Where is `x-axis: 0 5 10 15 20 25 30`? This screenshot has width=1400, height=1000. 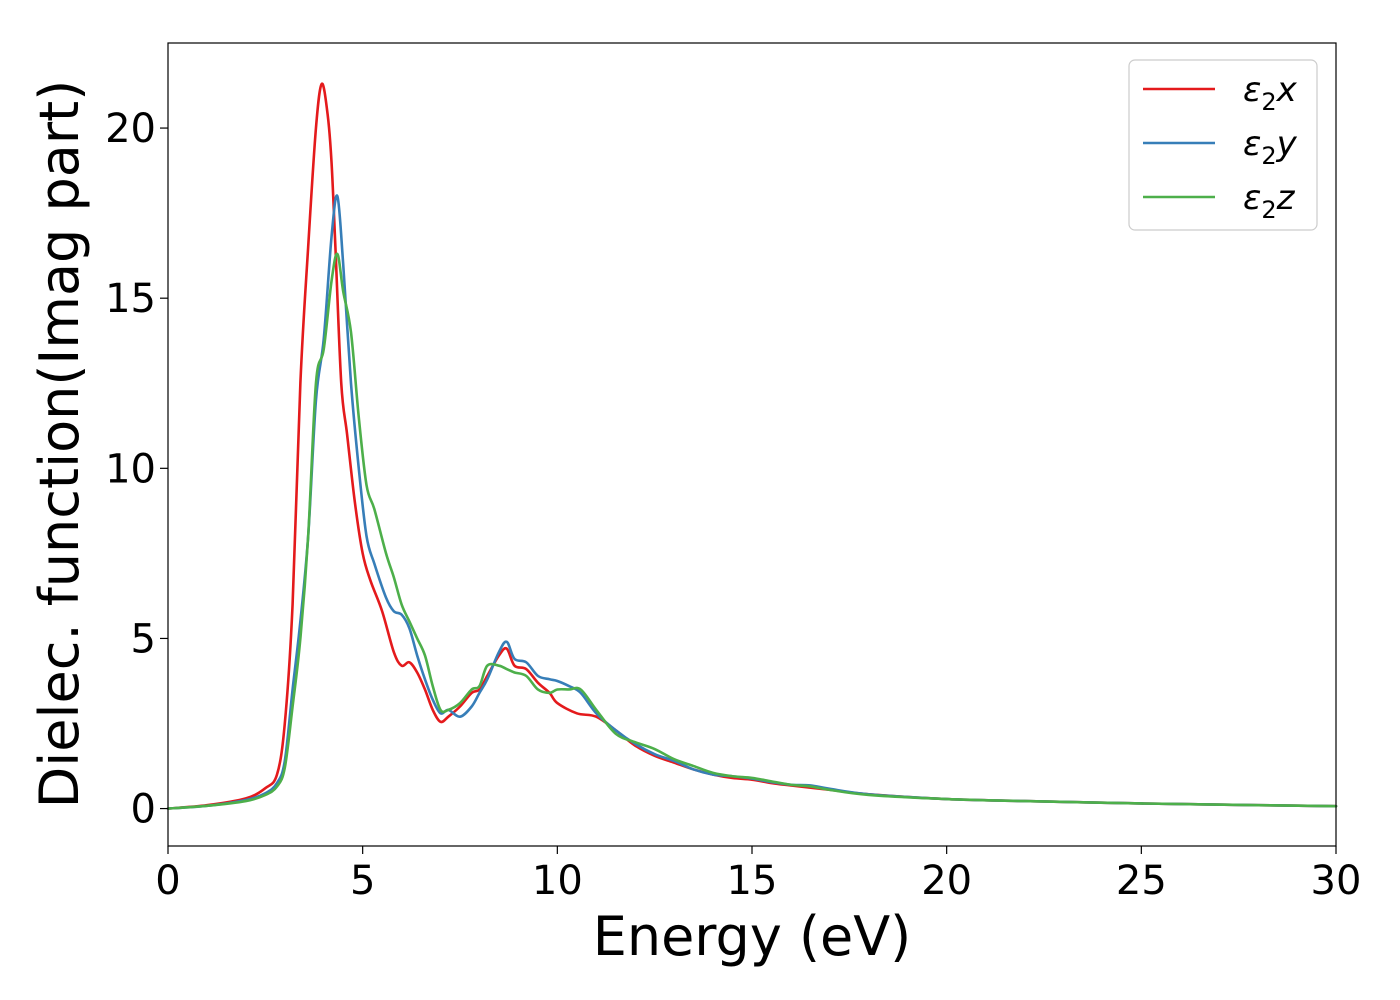
x-axis: 0 5 10 15 20 25 30 is located at coordinates (758, 875).